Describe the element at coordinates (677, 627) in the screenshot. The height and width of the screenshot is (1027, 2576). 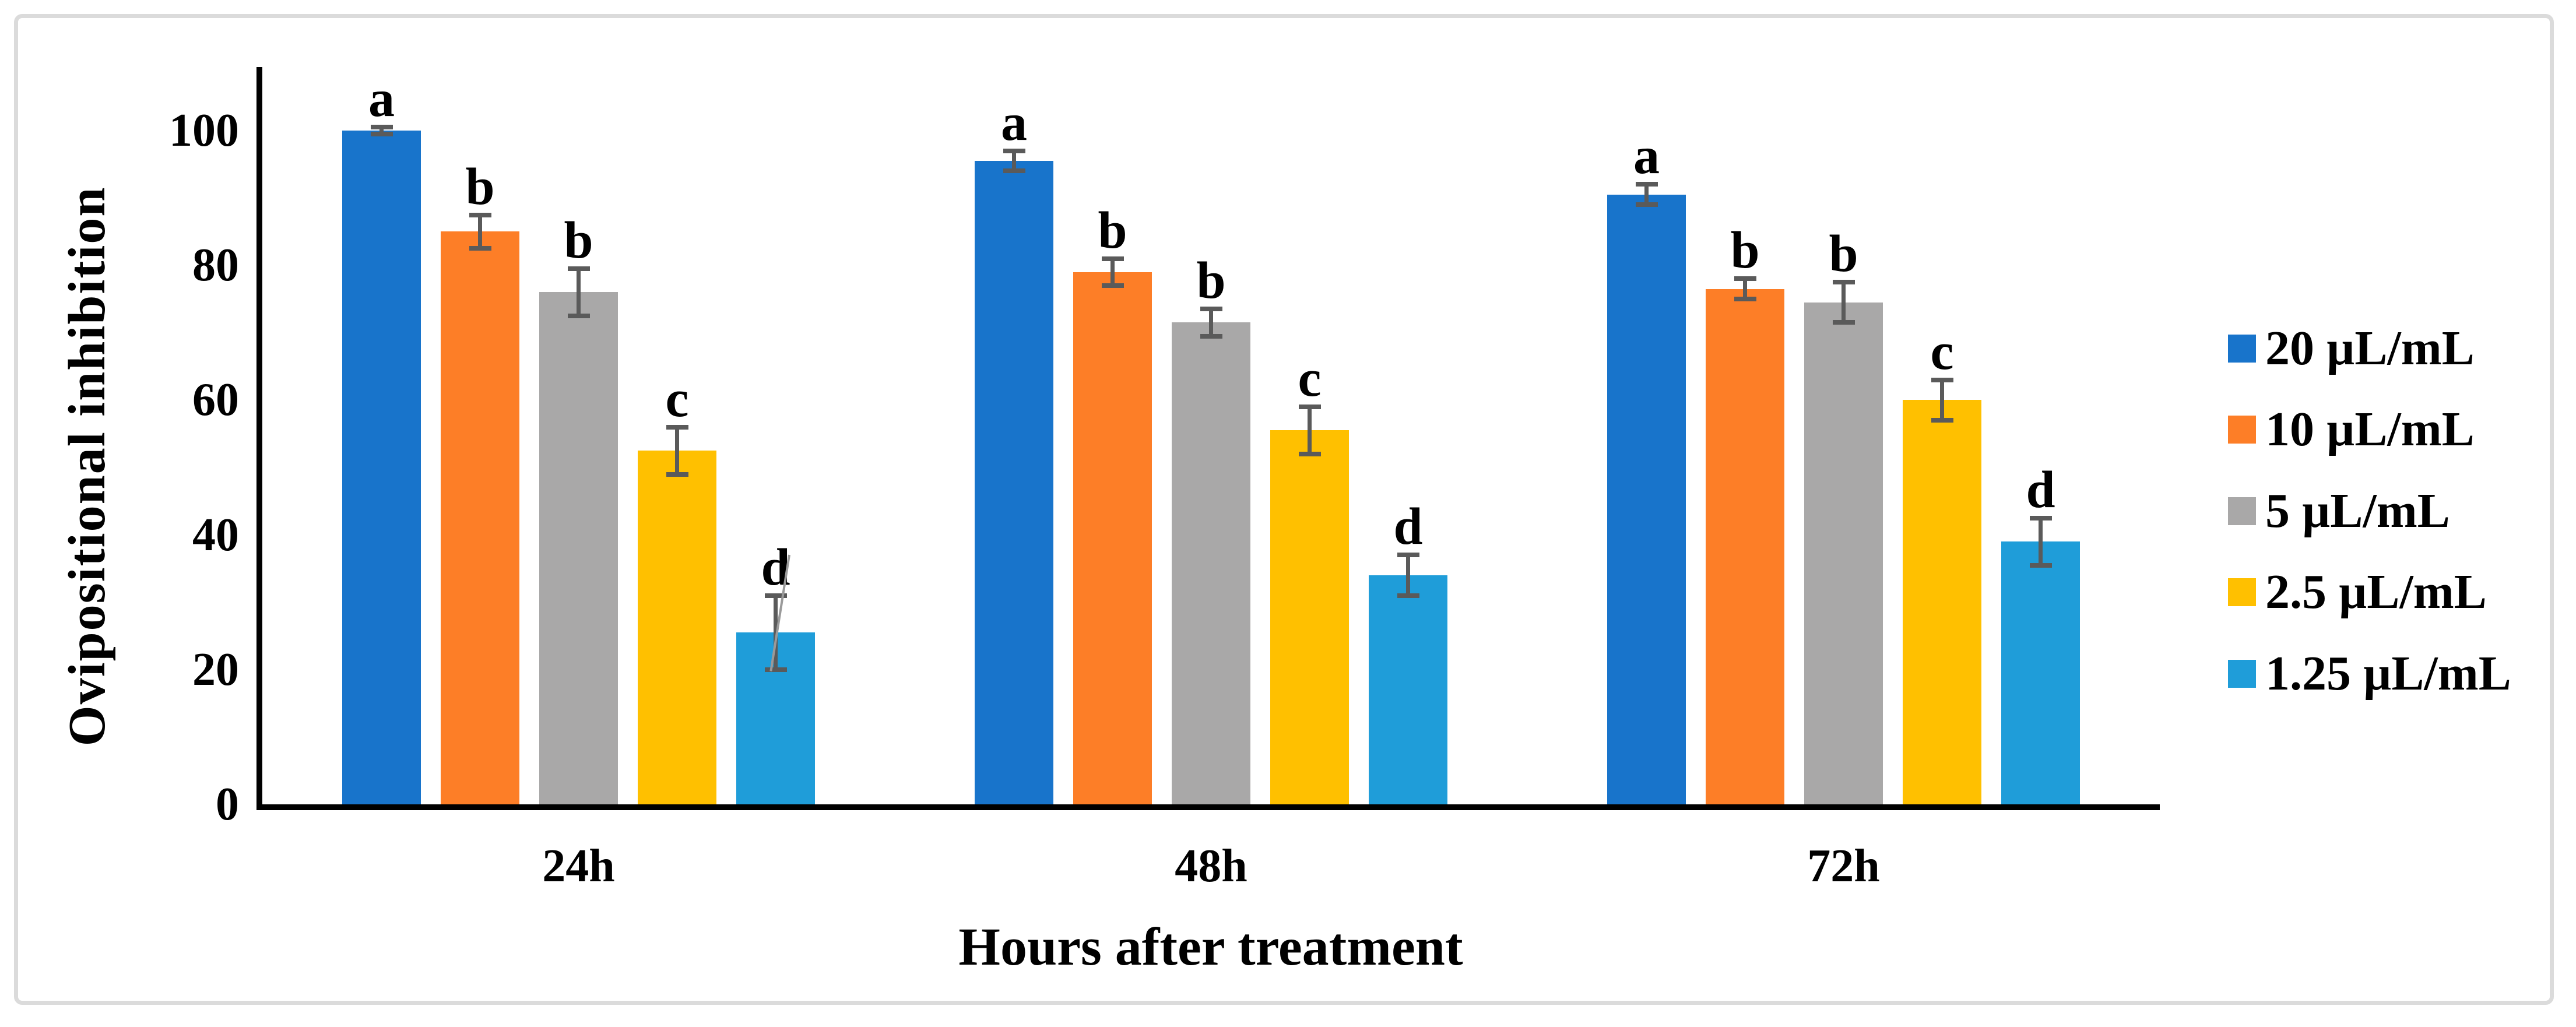
I see `bar-24h-series4` at that location.